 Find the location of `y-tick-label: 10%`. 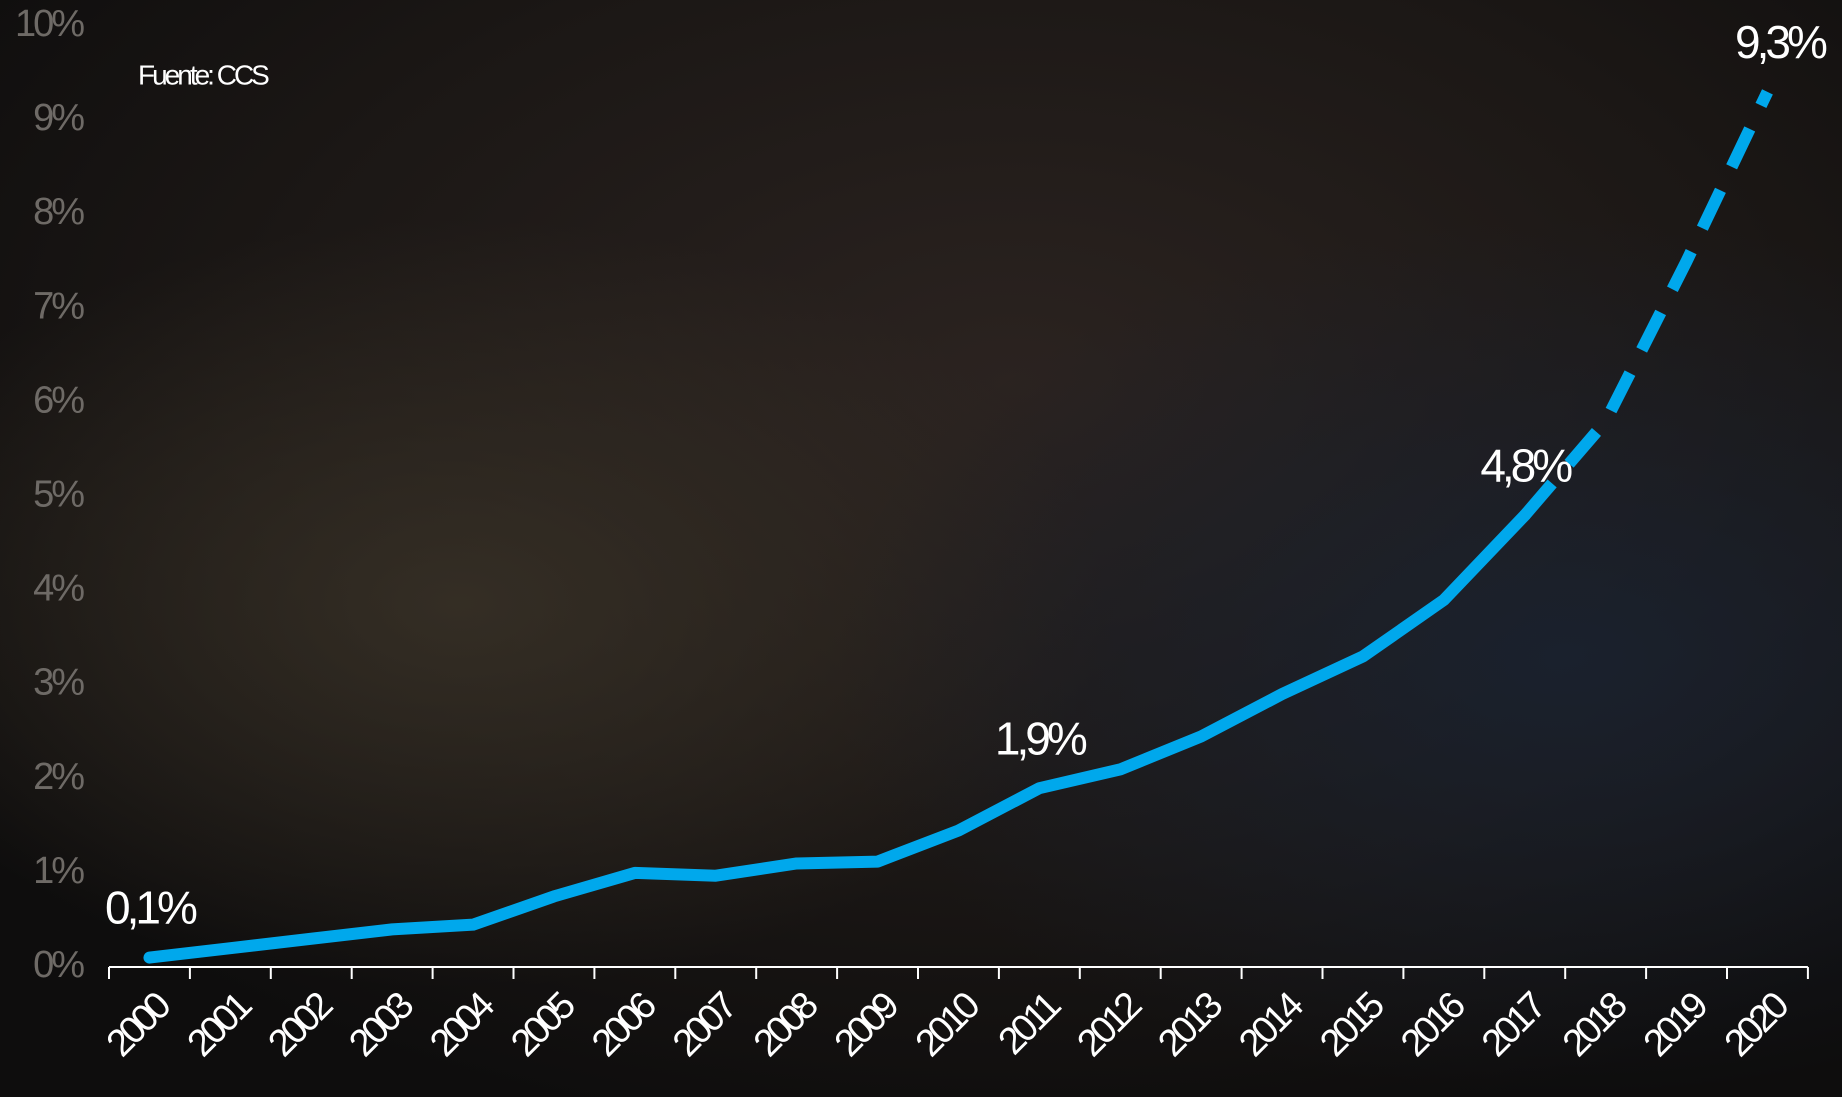

y-tick-label: 10% is located at coordinates (49, 24).